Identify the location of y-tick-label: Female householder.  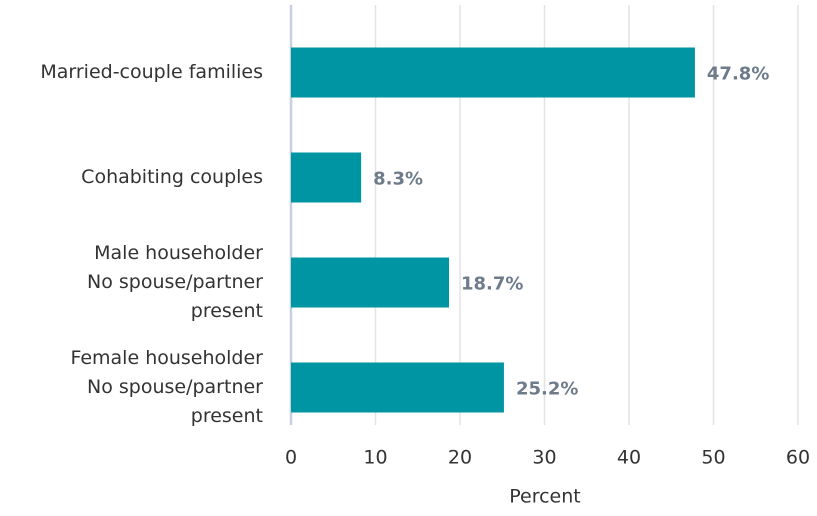
(166, 358).